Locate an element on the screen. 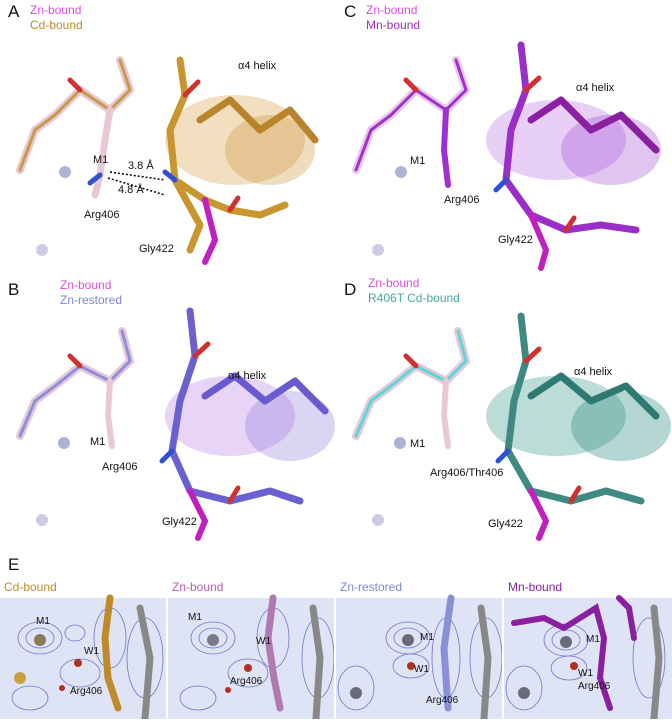 The height and width of the screenshot is (724, 672). panel-e-cd-bound: Cd-bound M1 W1 Arg406 is located at coordinates (83, 650).